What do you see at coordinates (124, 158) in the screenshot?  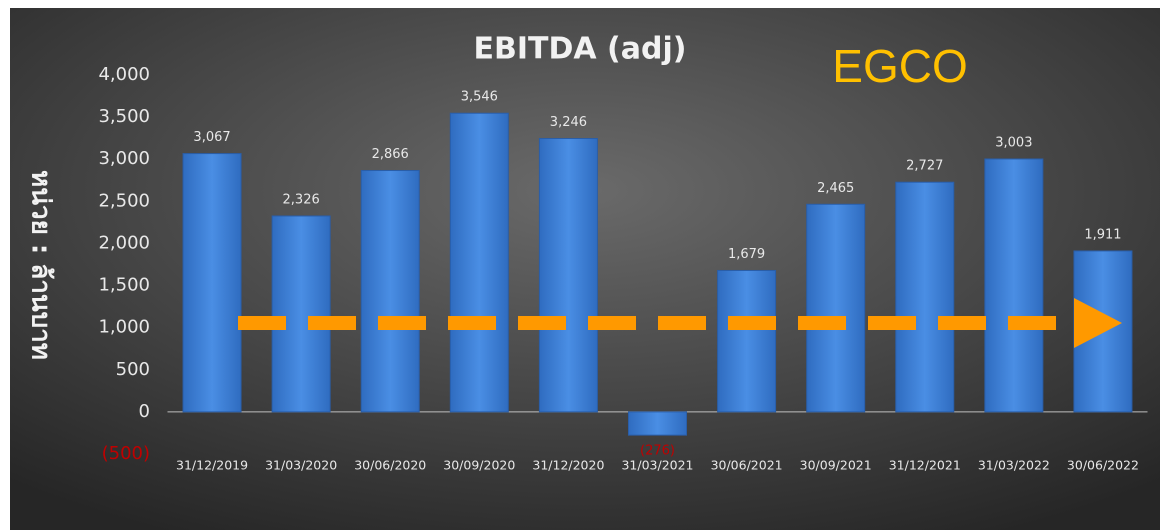 I see `y-tick-label: 3,000` at bounding box center [124, 158].